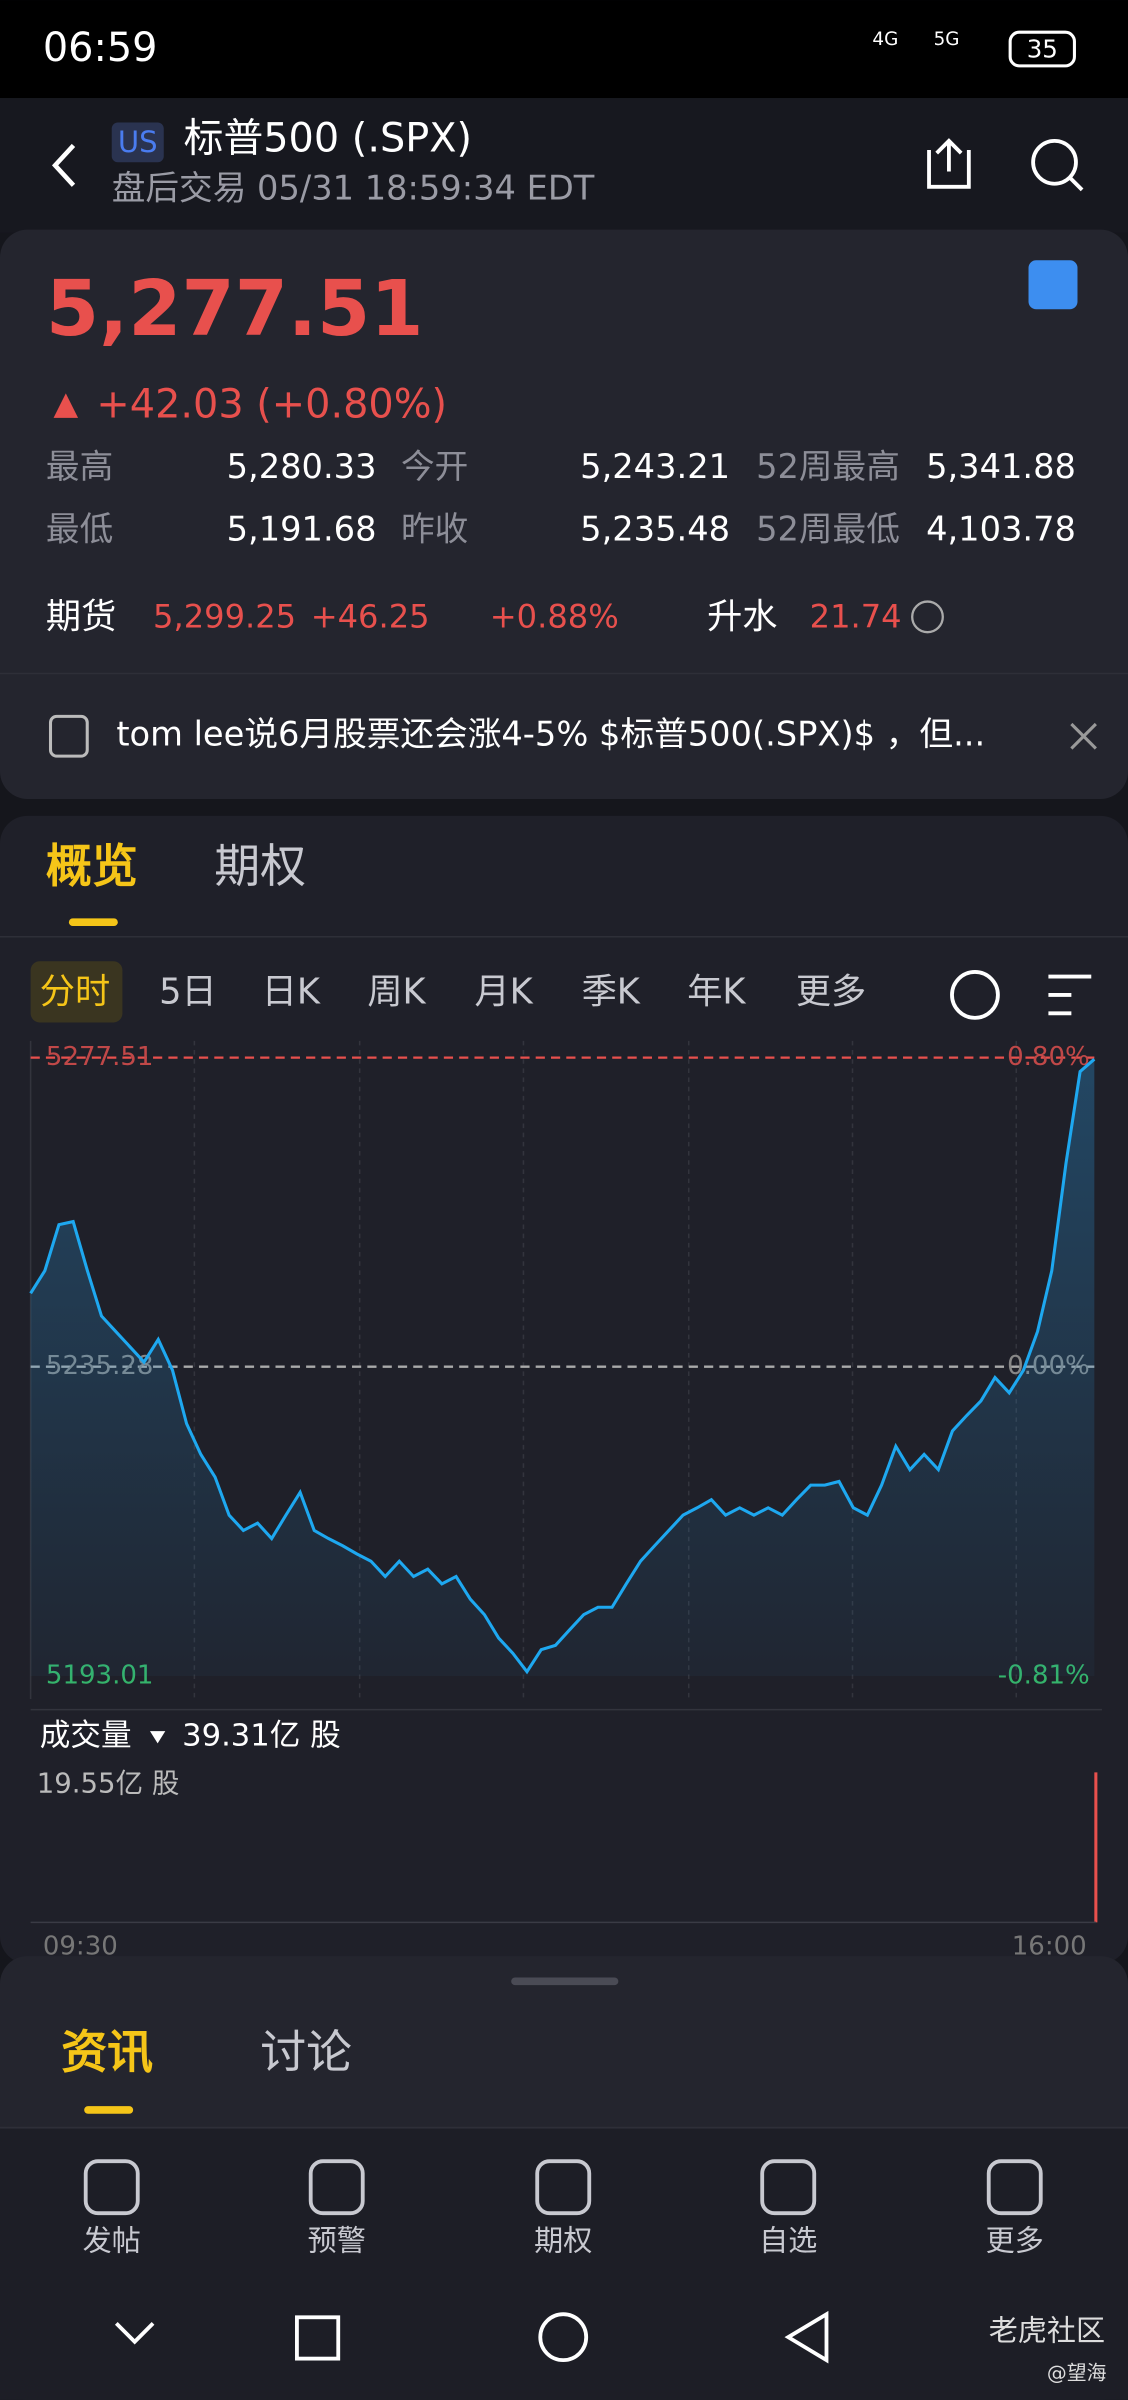  What do you see at coordinates (271, 405) in the screenshot?
I see `change: +42.03 (+0.80%)` at bounding box center [271, 405].